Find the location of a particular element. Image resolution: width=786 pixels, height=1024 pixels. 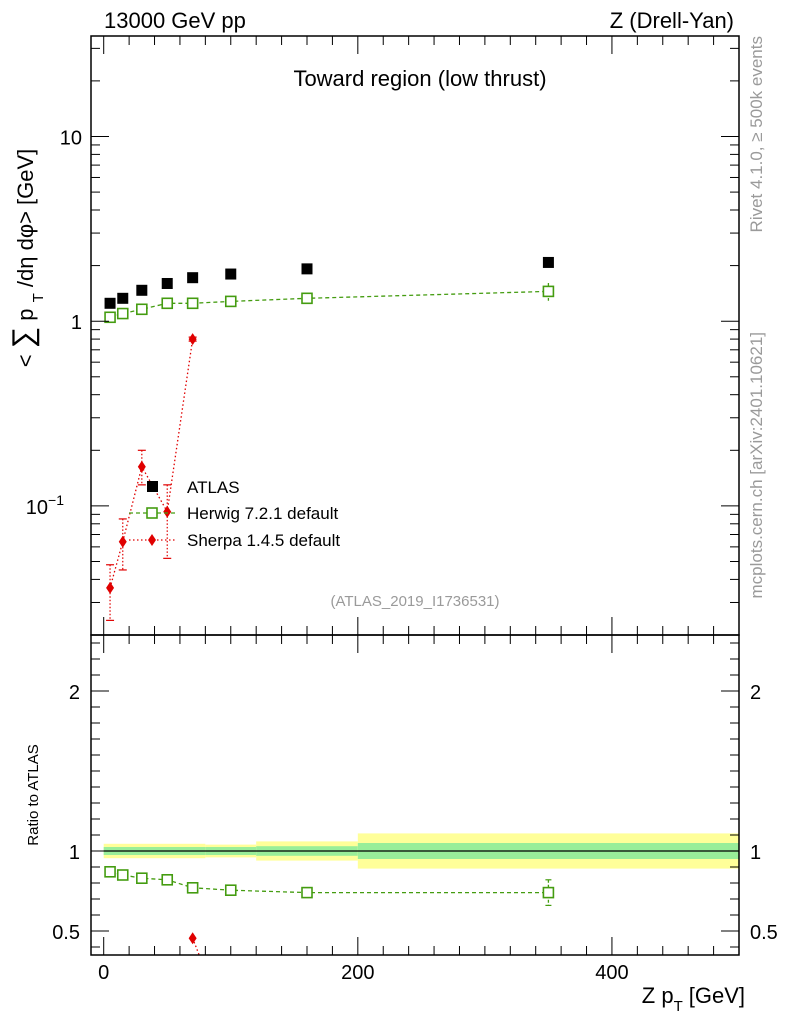

energy-label: 13000 GeV pp is located at coordinates (175, 20).